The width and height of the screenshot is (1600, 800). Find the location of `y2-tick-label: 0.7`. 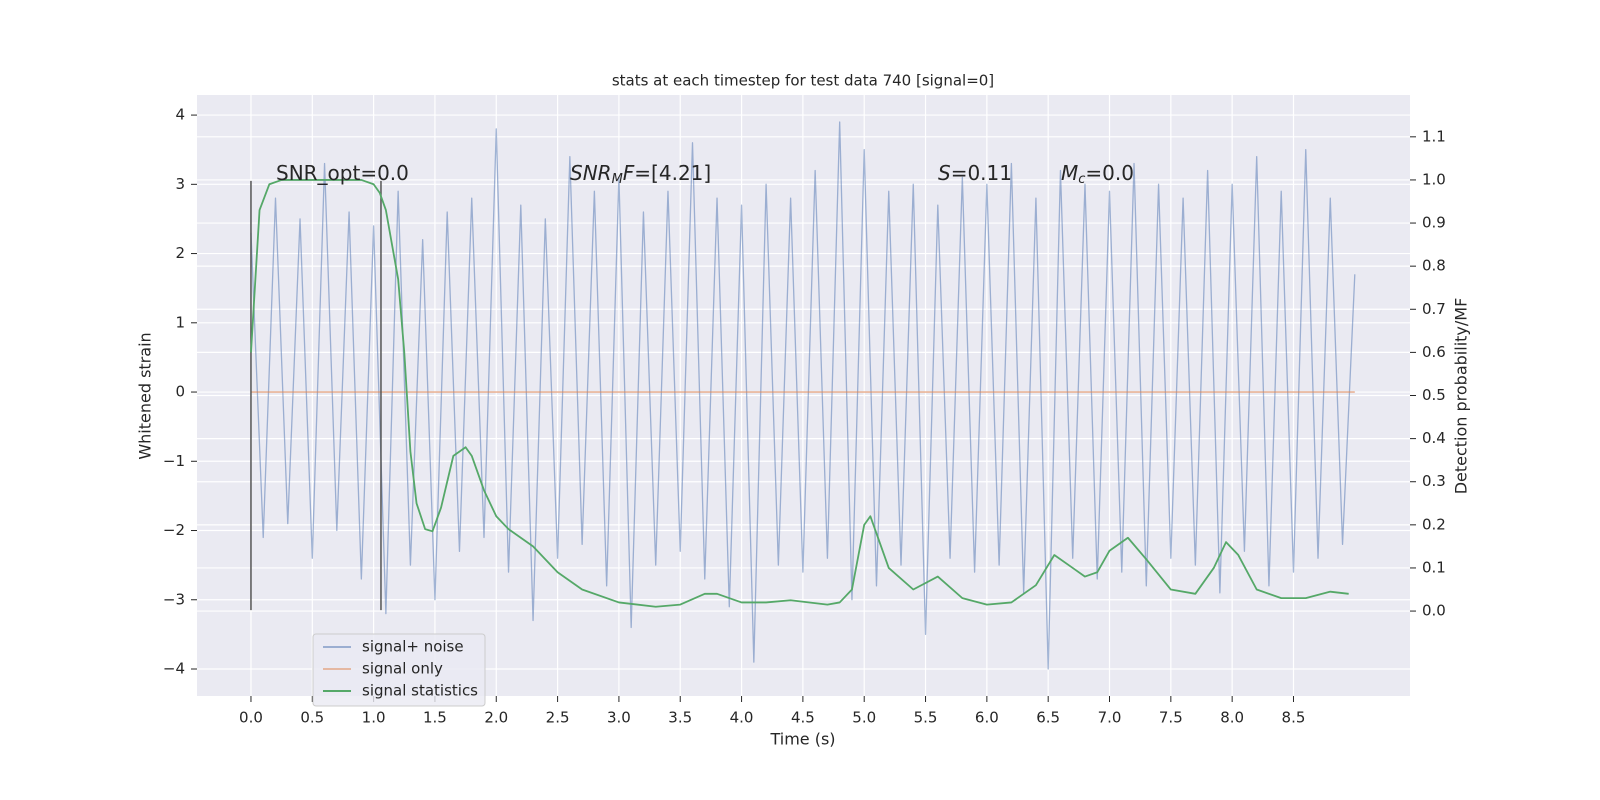

y2-tick-label: 0.7 is located at coordinates (1434, 309).